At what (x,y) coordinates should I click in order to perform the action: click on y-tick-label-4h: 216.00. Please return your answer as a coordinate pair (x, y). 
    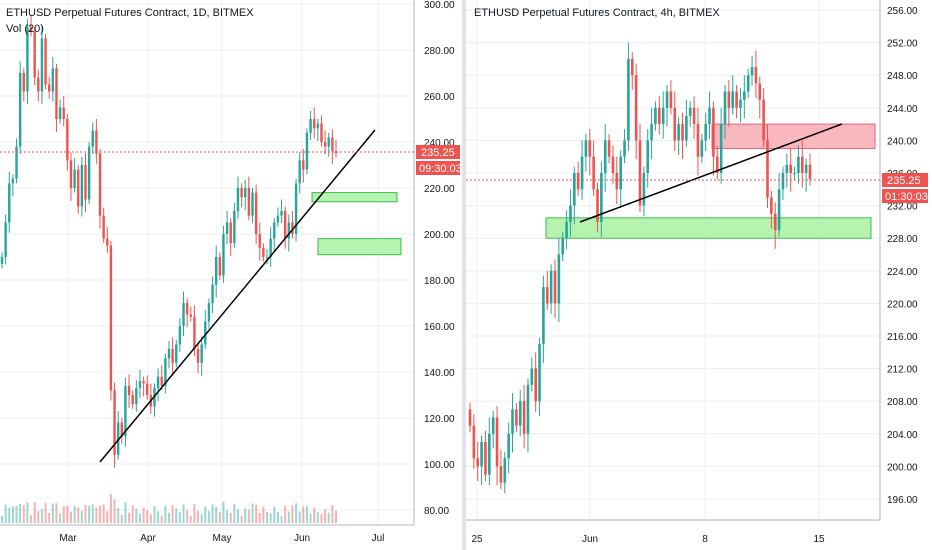
    Looking at the image, I should click on (902, 337).